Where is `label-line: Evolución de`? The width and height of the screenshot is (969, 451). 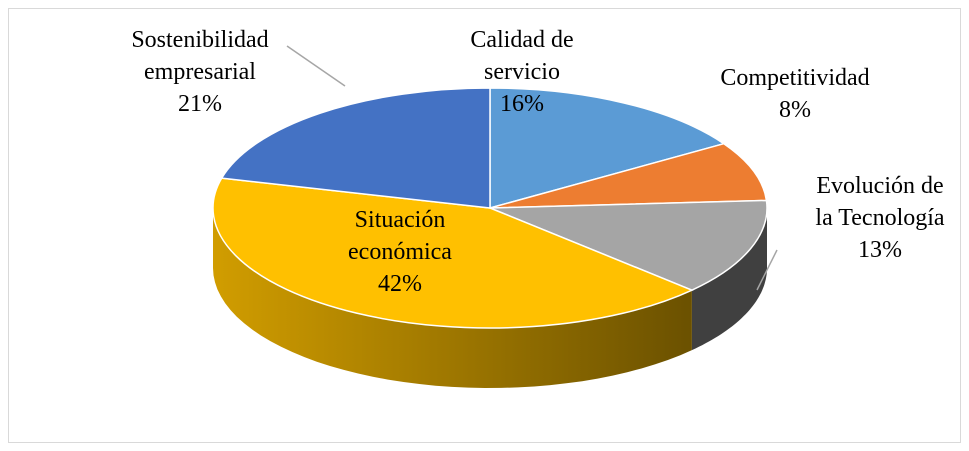
label-line: Evolución de is located at coordinates (879, 186).